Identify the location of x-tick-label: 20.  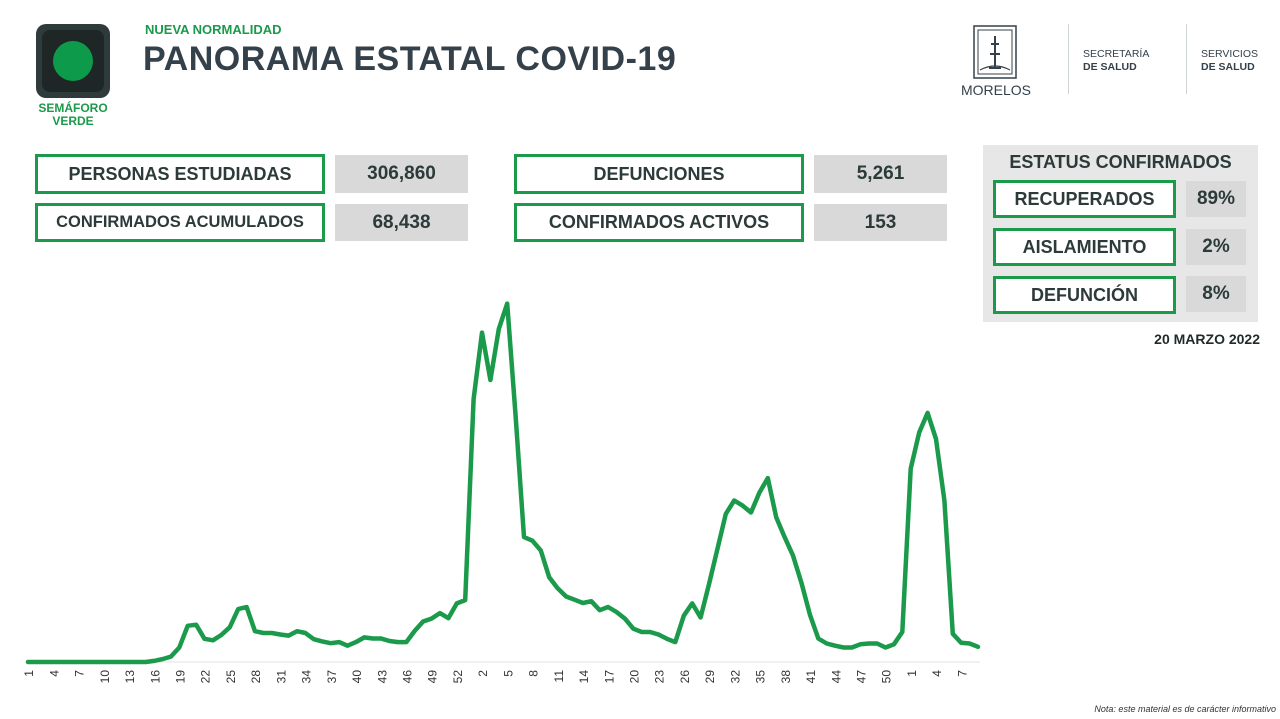
(634, 677).